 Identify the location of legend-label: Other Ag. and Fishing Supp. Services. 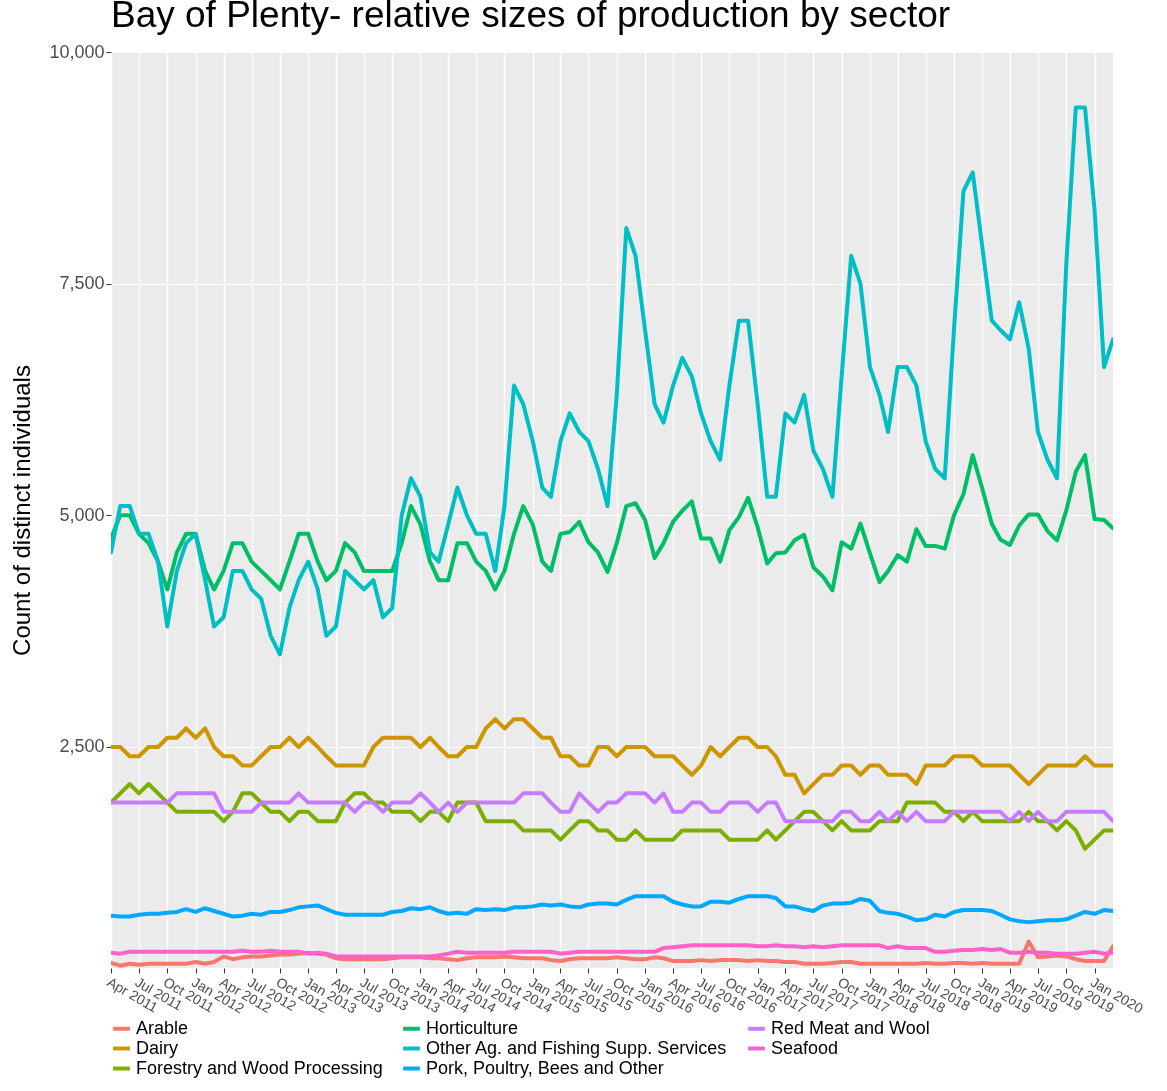
(576, 1047).